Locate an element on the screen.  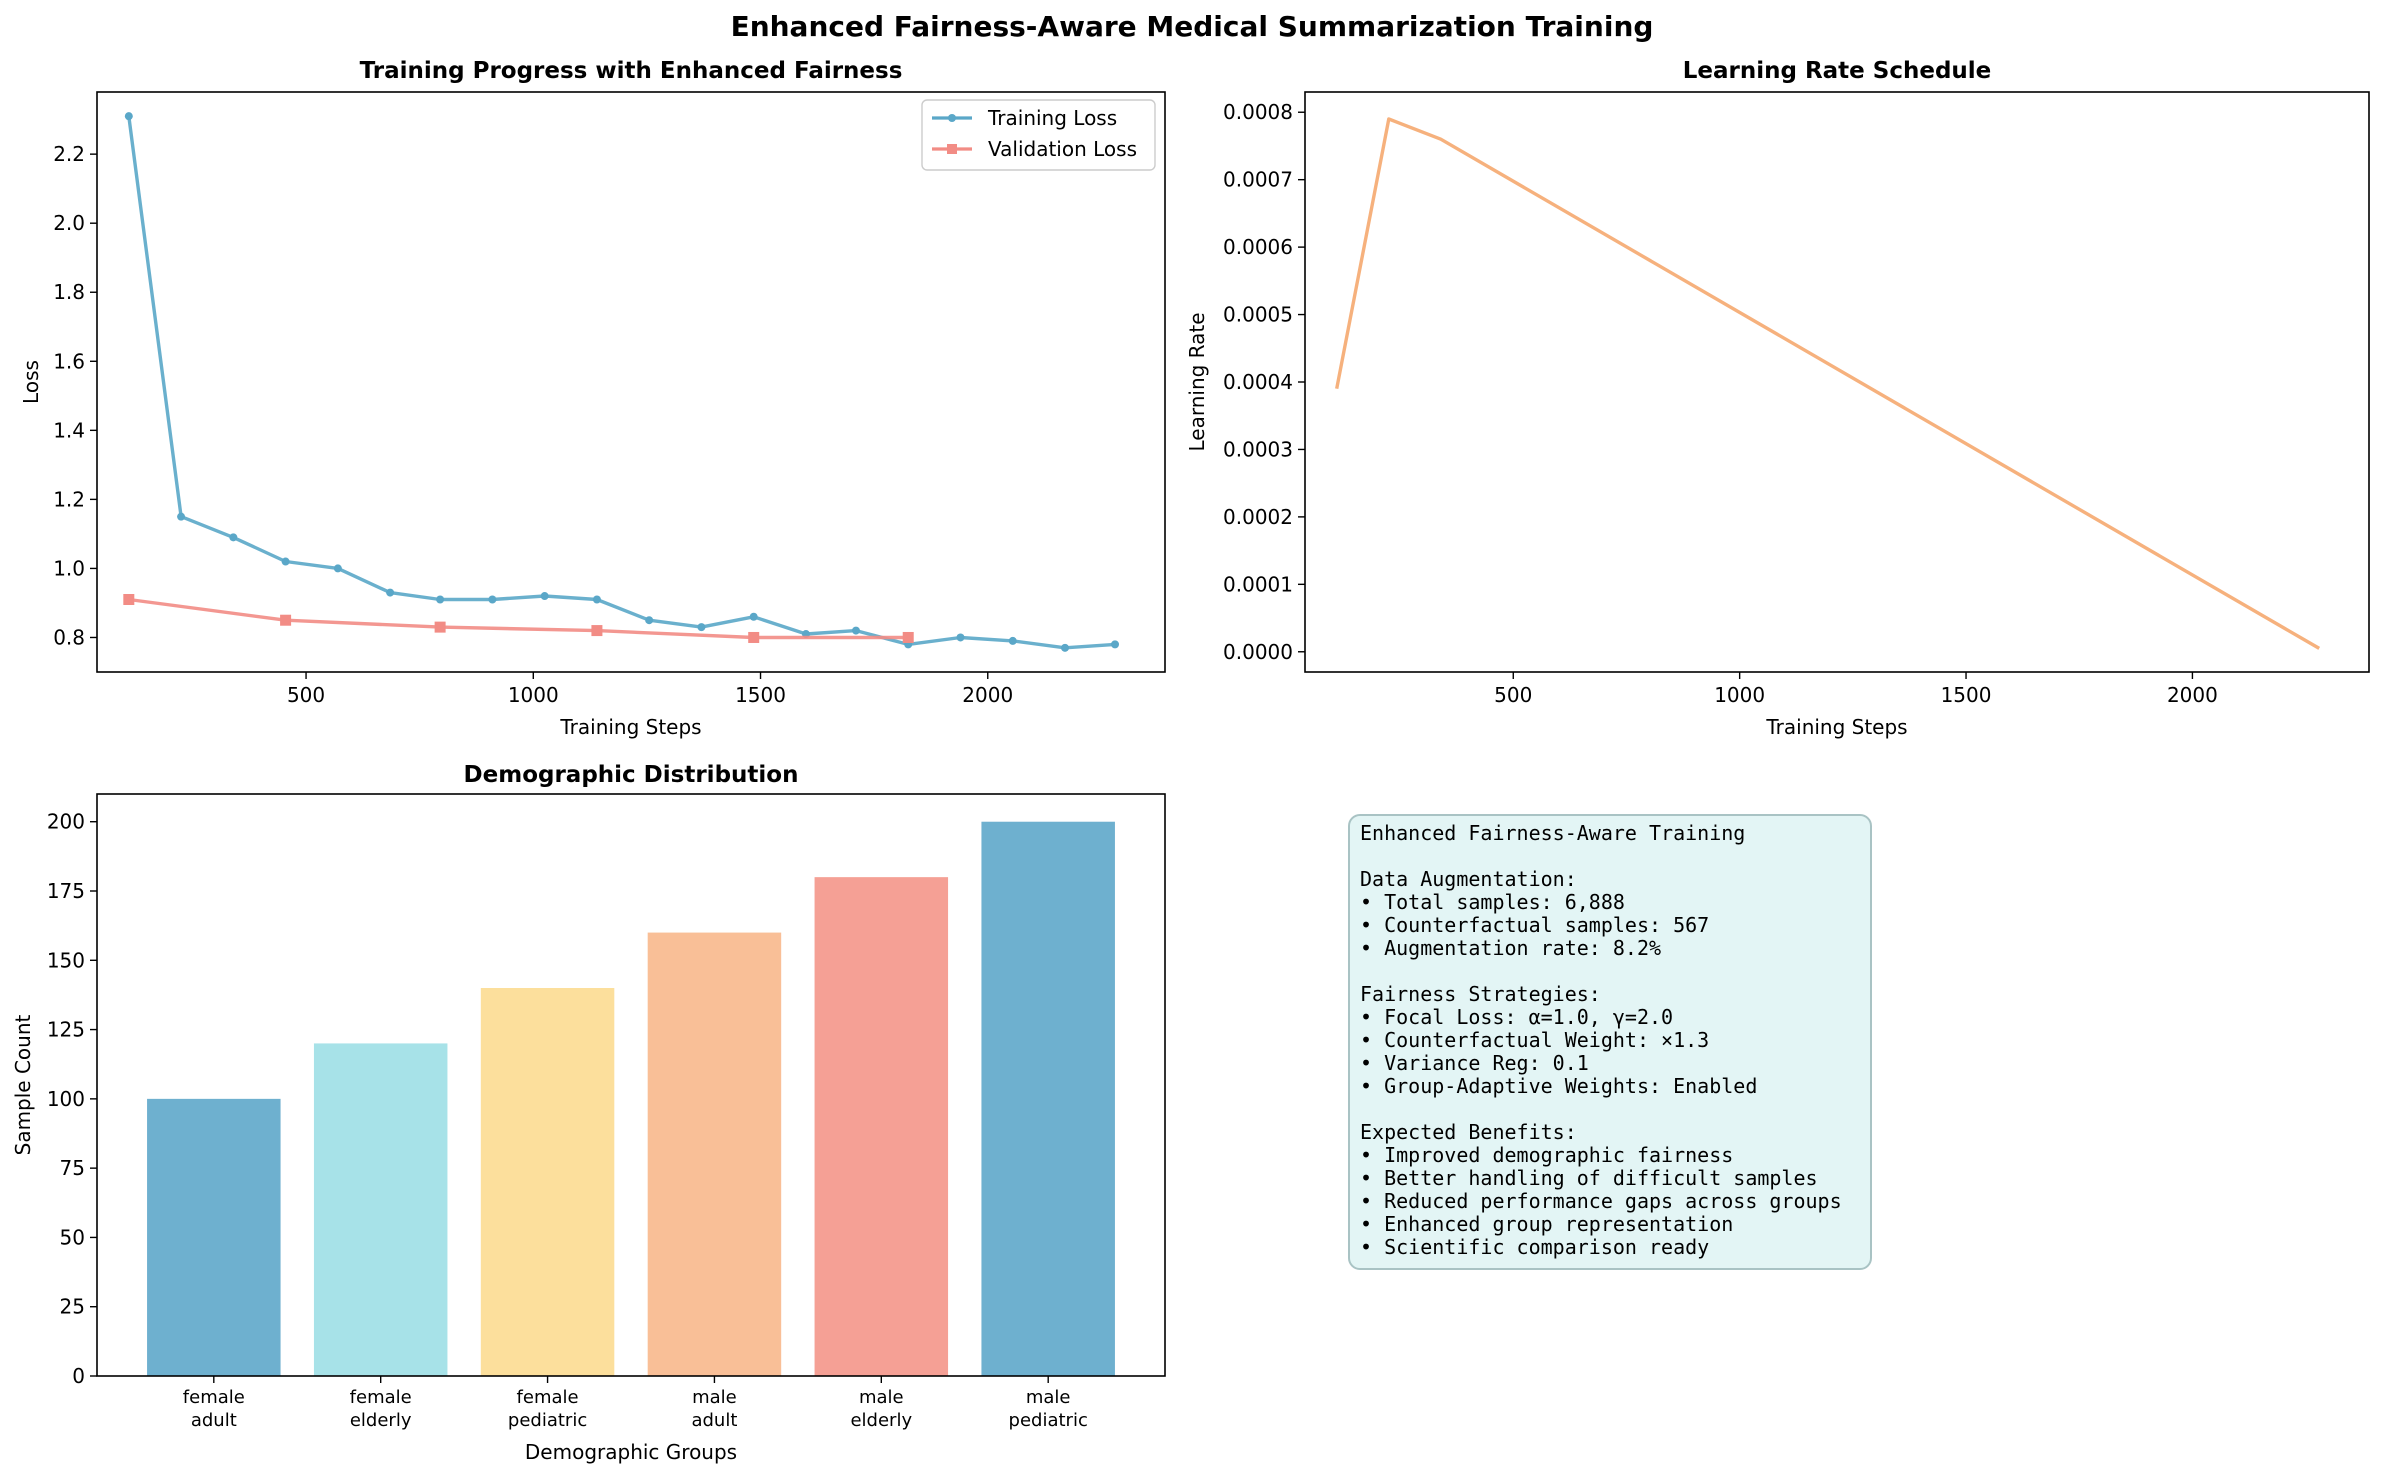
info-line: • Group-Adaptive Weights: Enabled is located at coordinates (1559, 1086).